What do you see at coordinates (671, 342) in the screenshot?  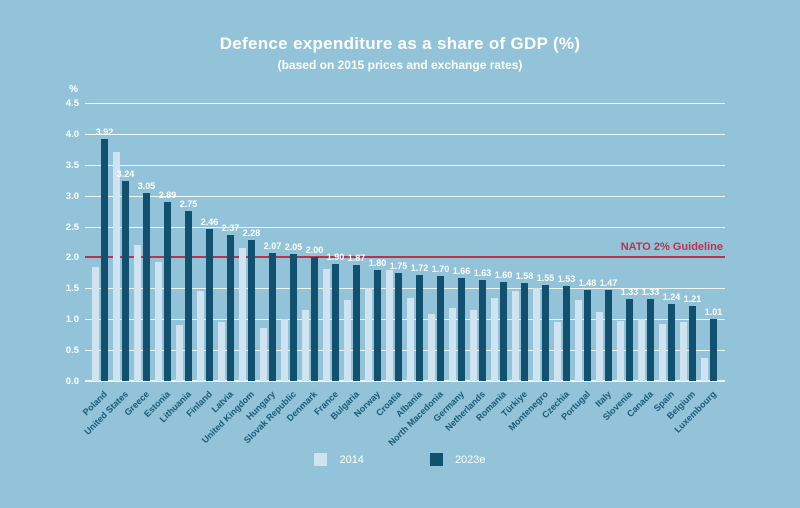 I see `bar-2023e-spain` at bounding box center [671, 342].